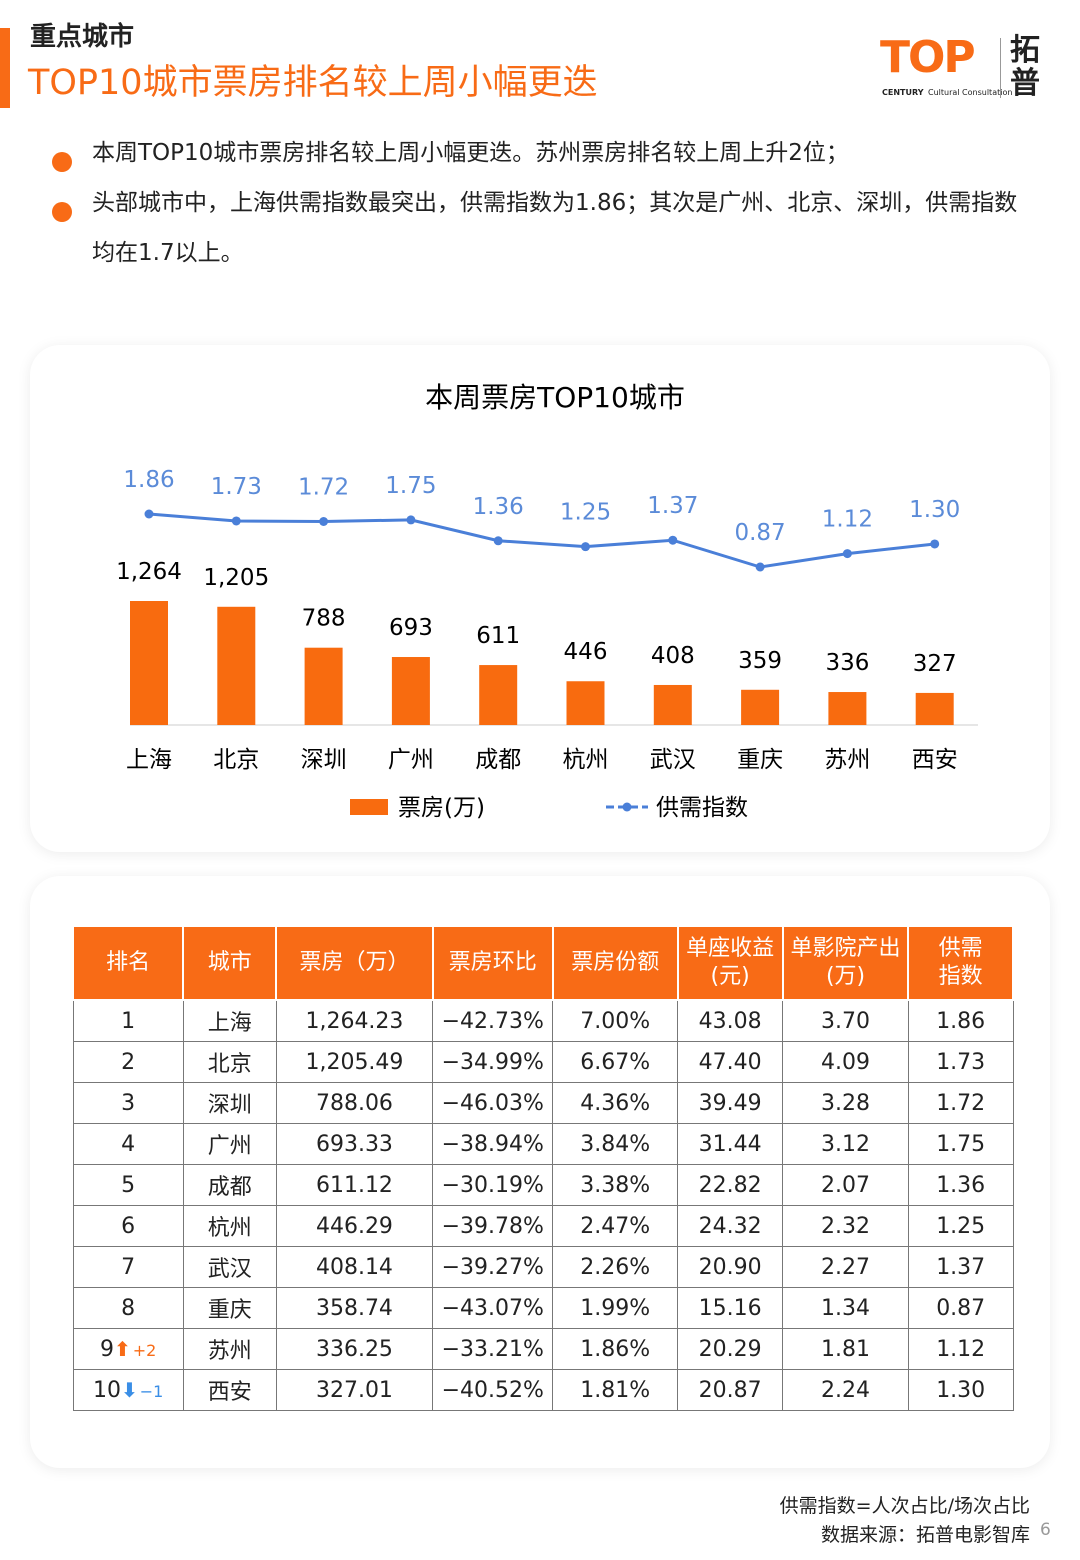 The width and height of the screenshot is (1080, 1560). I want to click on logo-brand: 拓普, so click(1025, 67).